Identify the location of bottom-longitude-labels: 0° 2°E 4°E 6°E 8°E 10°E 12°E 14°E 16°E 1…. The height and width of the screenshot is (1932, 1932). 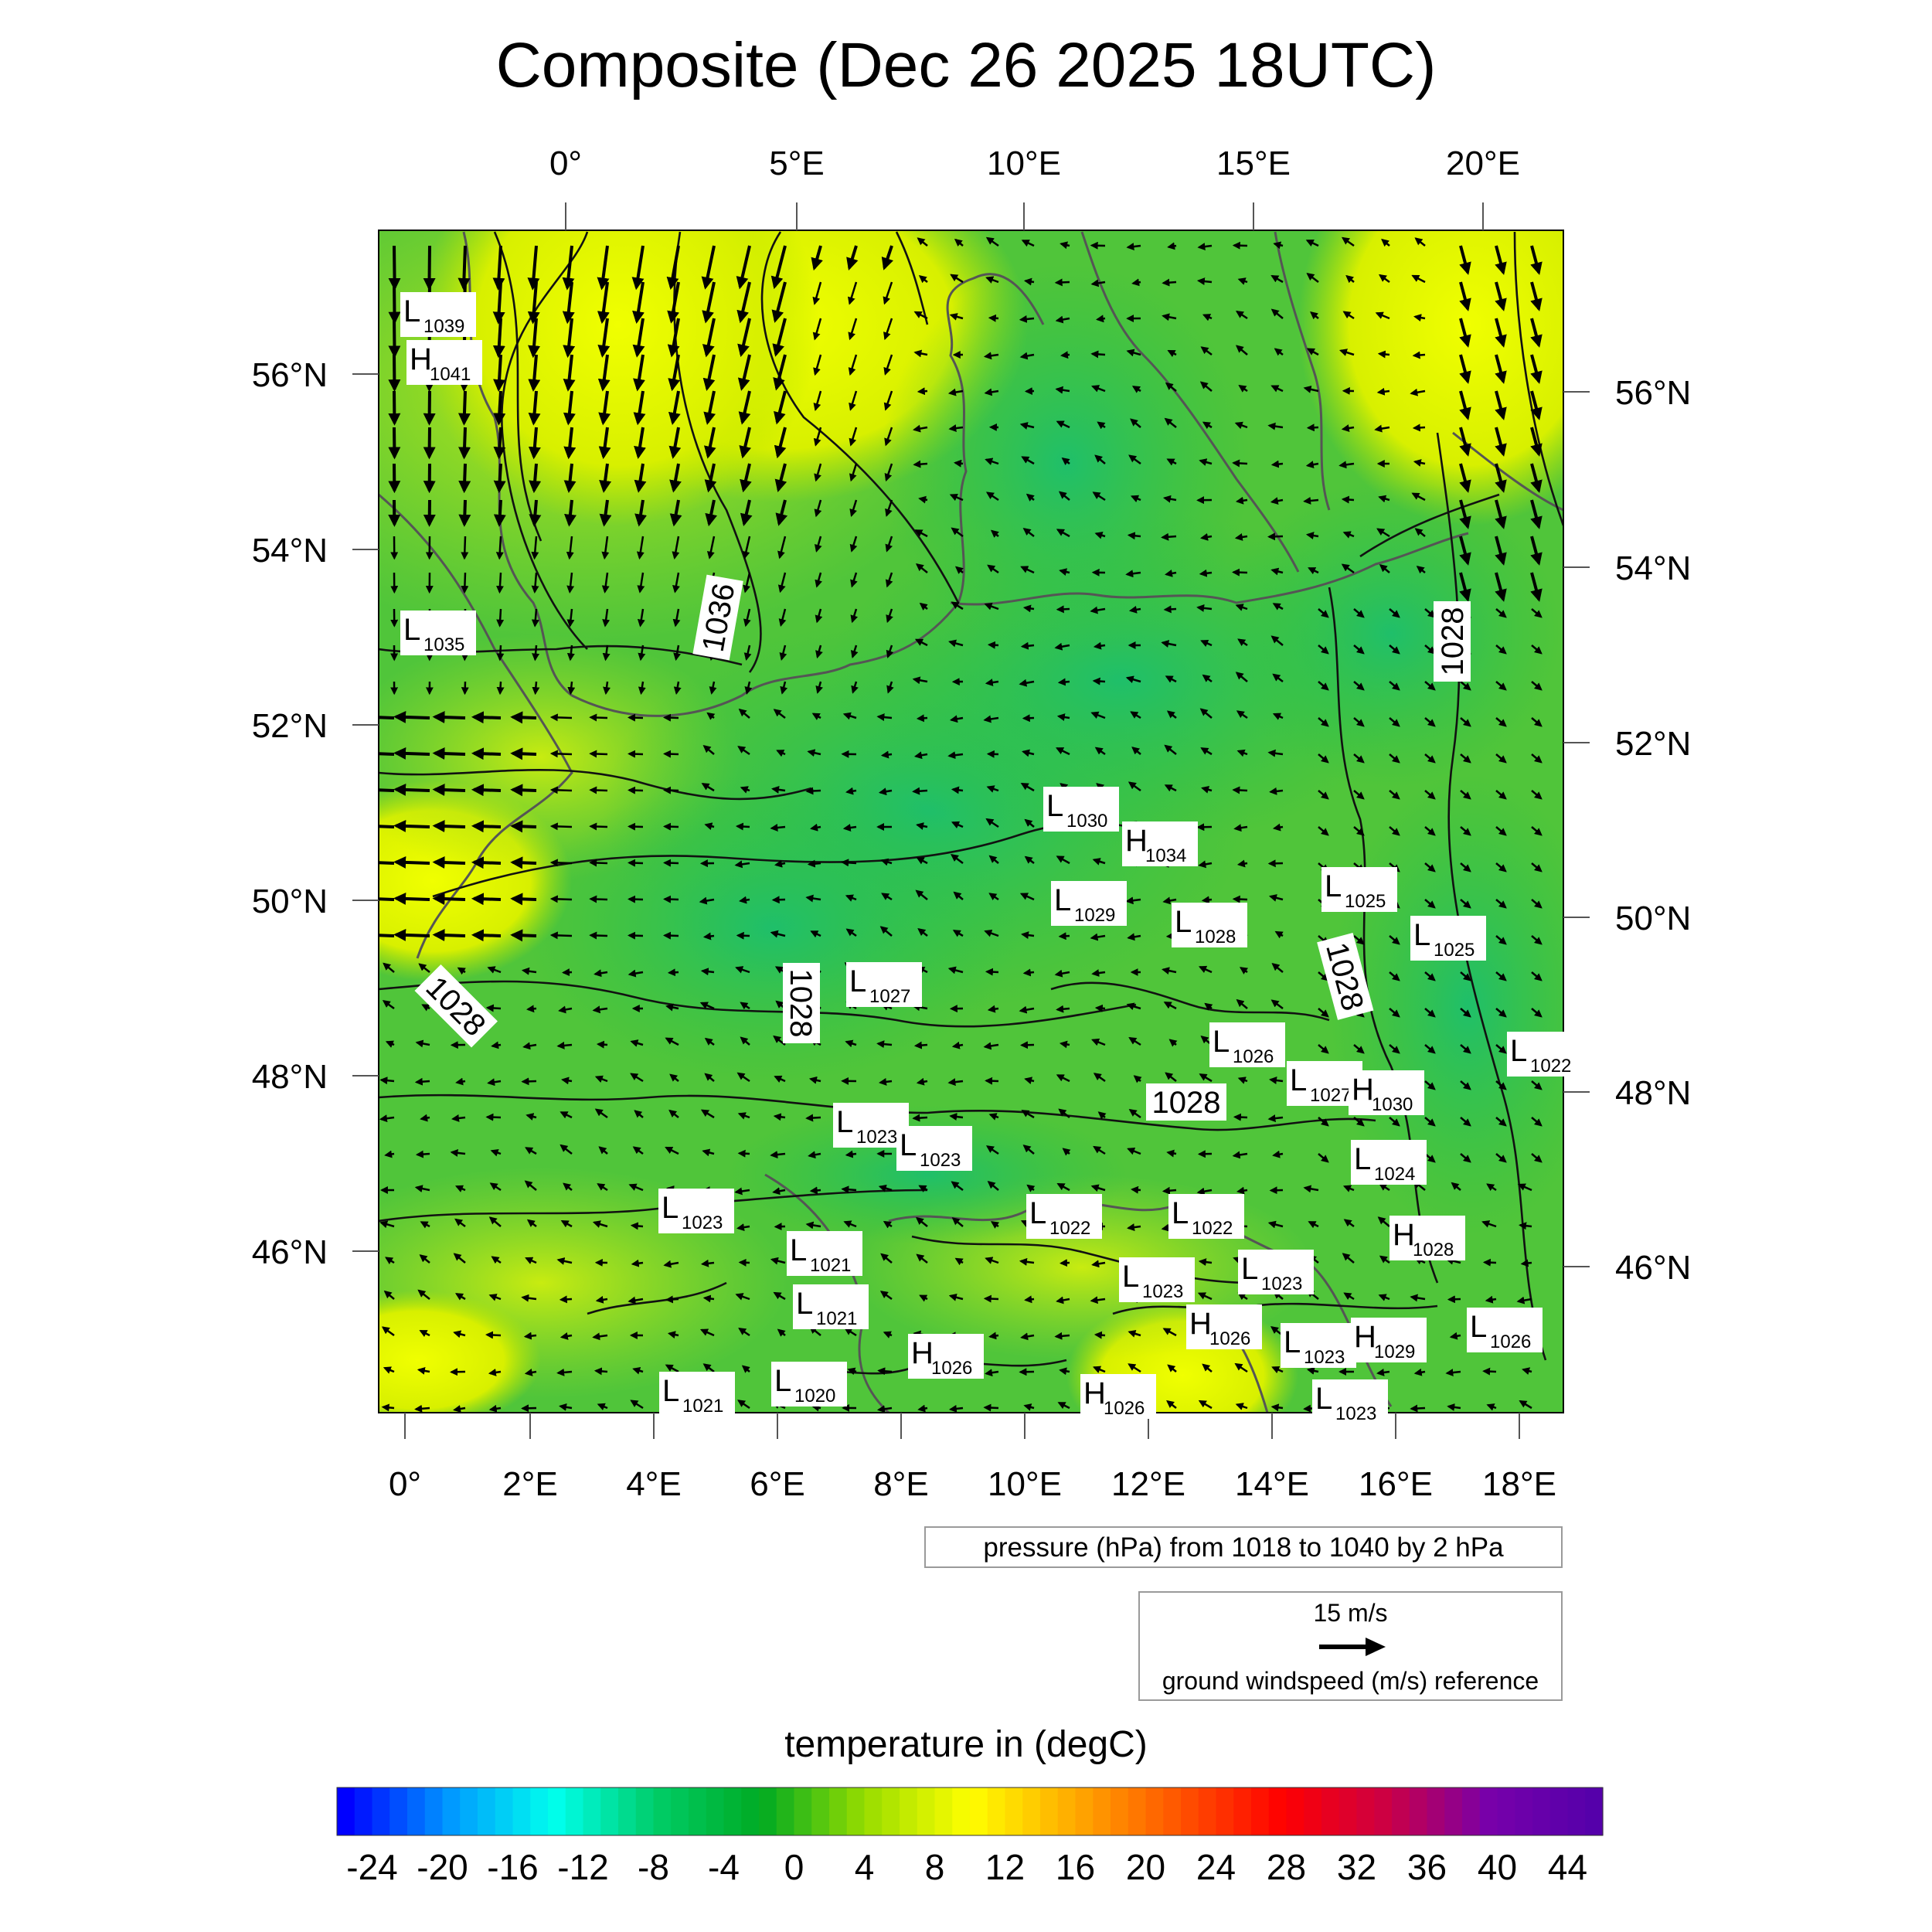
(972, 1484).